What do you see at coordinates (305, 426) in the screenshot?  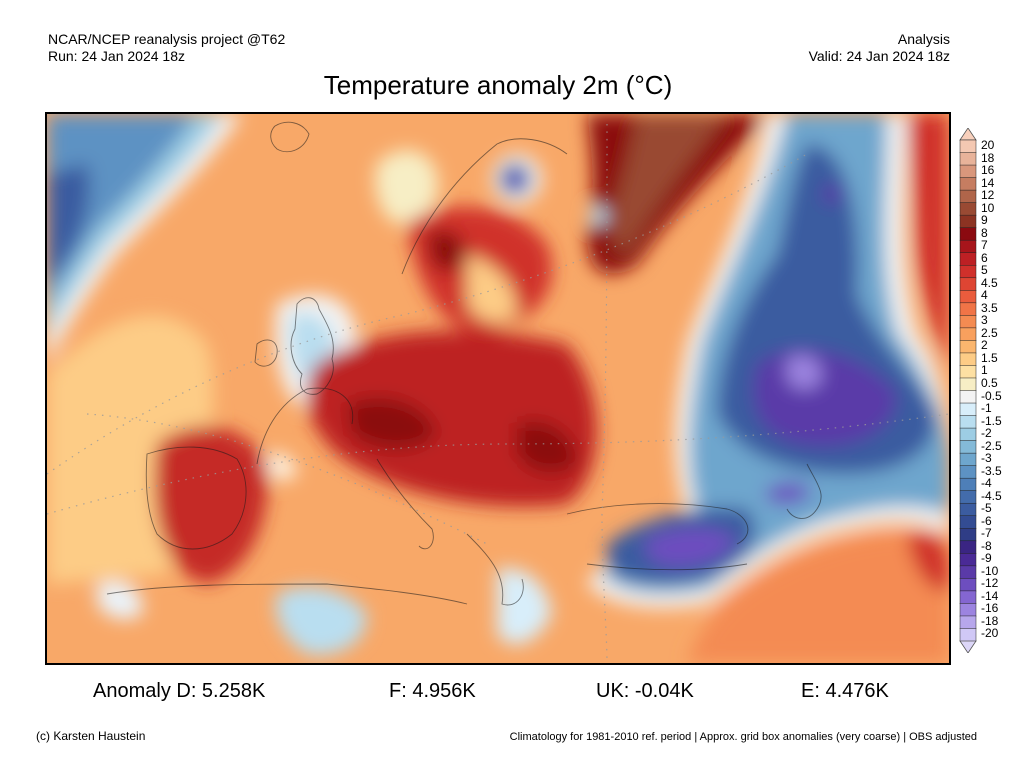 I see `france-outline` at bounding box center [305, 426].